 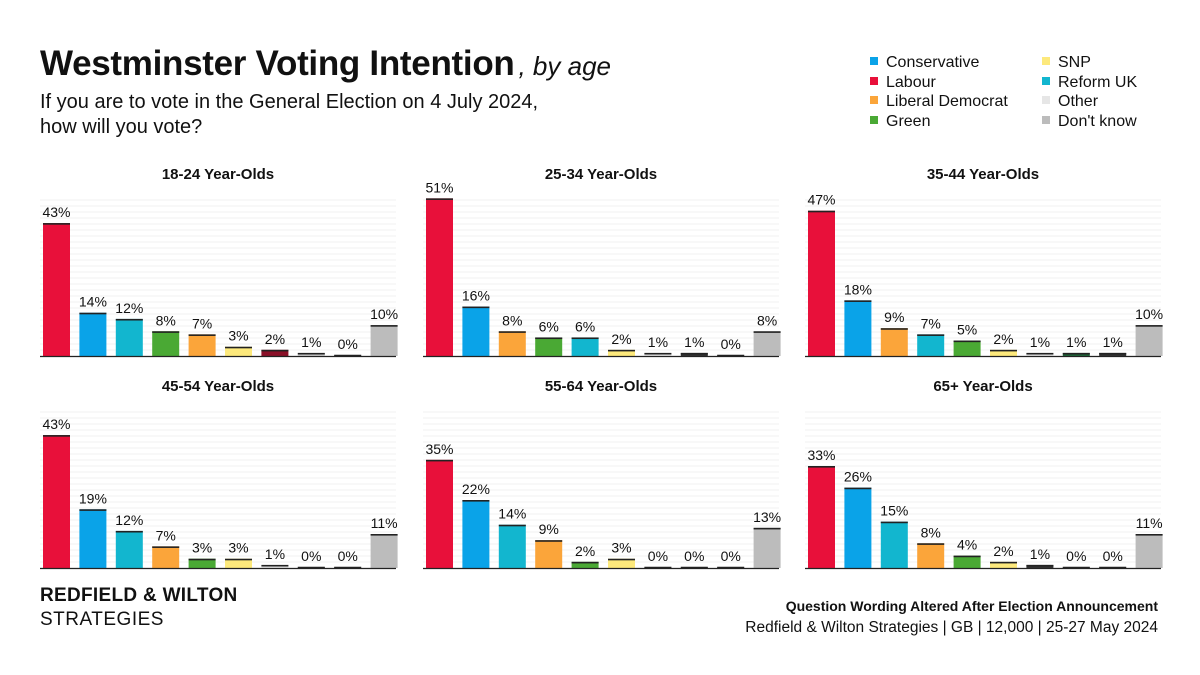 I want to click on brand-logo: REDFIELD & WILTON STRATEGIES, so click(x=139, y=608).